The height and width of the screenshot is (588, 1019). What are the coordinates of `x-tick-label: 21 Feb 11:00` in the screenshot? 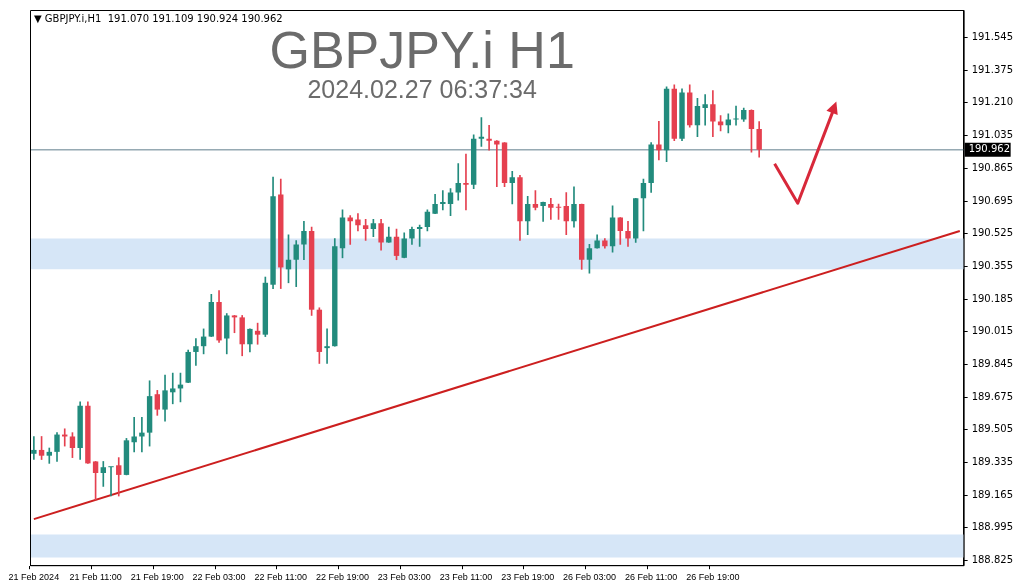 It's located at (95, 577).